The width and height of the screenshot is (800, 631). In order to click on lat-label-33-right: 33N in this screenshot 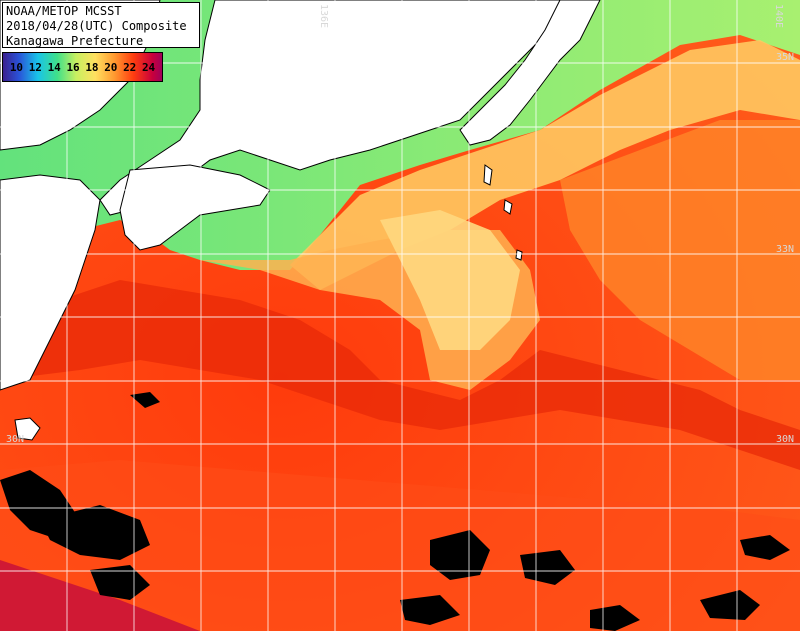, I will do `click(785, 249)`.